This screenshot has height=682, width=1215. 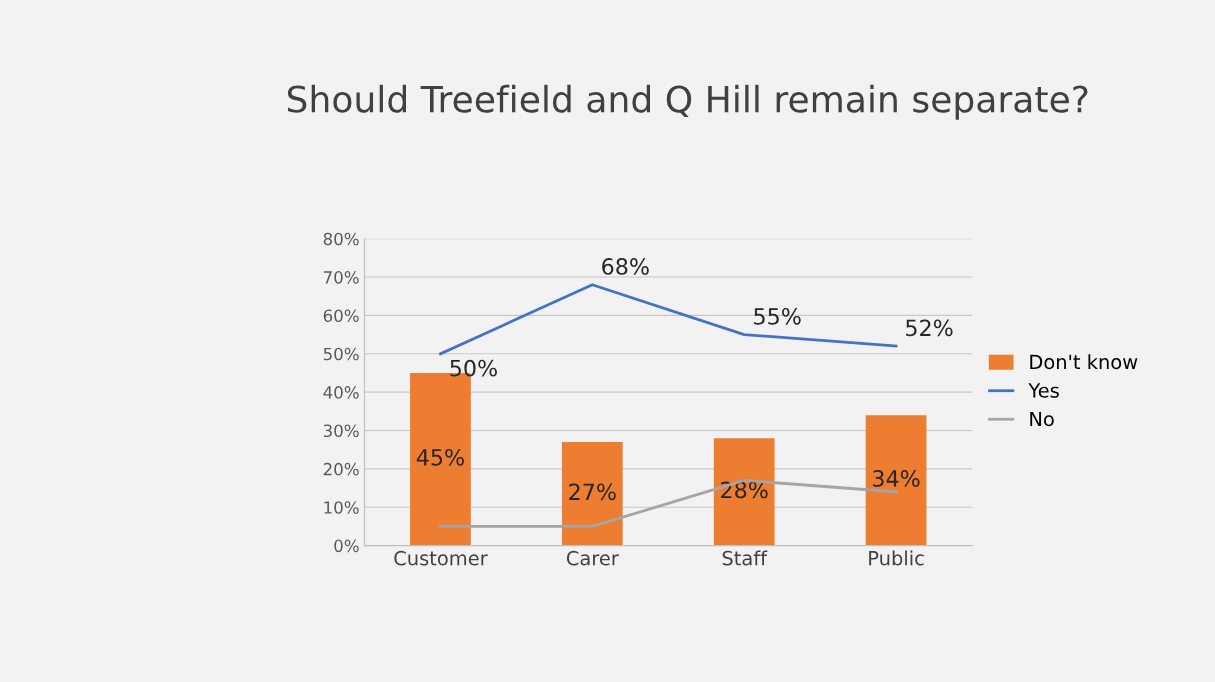 I want to click on data-label: 50%, so click(x=473, y=368).